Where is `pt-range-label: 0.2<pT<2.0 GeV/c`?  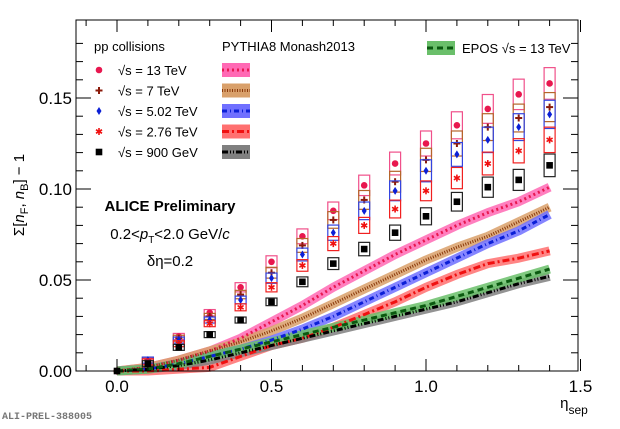
pt-range-label: 0.2<pT<2.0 GeV/c is located at coordinates (170, 236).